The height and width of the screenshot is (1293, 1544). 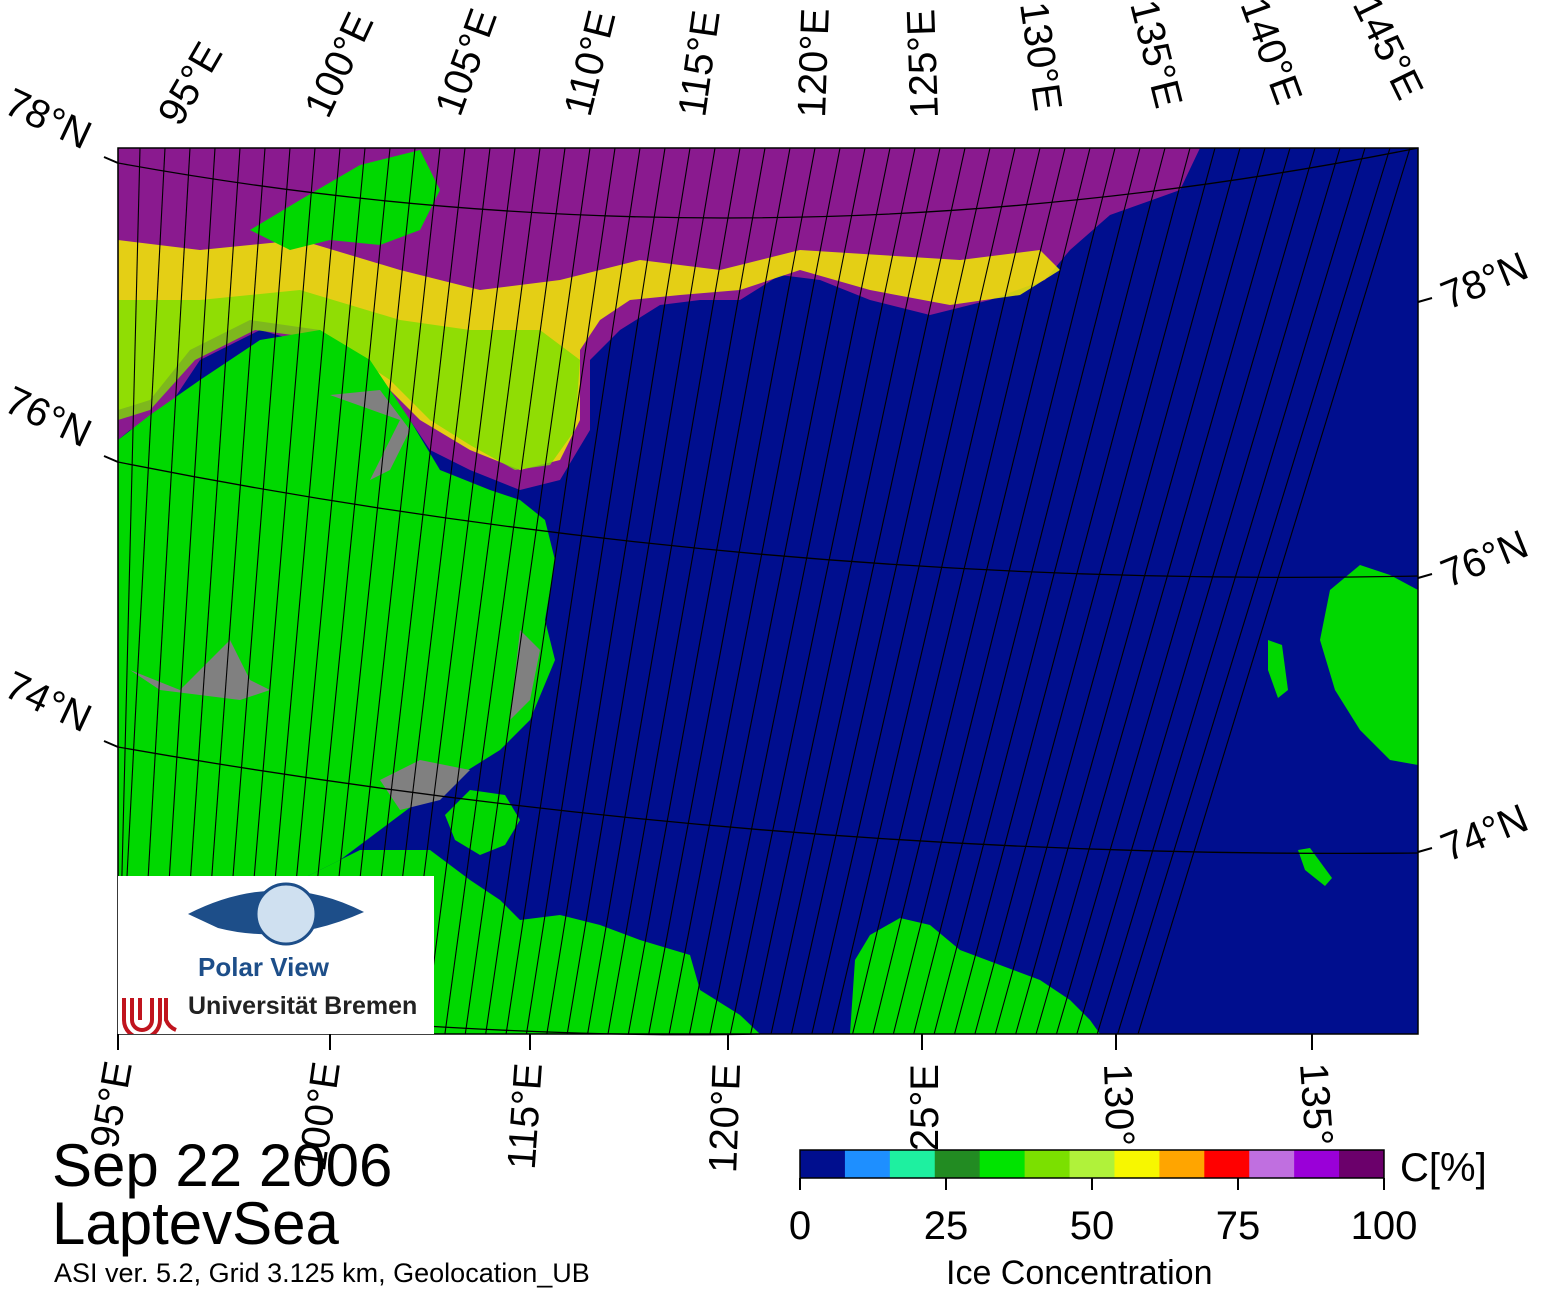 What do you see at coordinates (49, 702) in the screenshot?
I see `left-lat-label: 74°N` at bounding box center [49, 702].